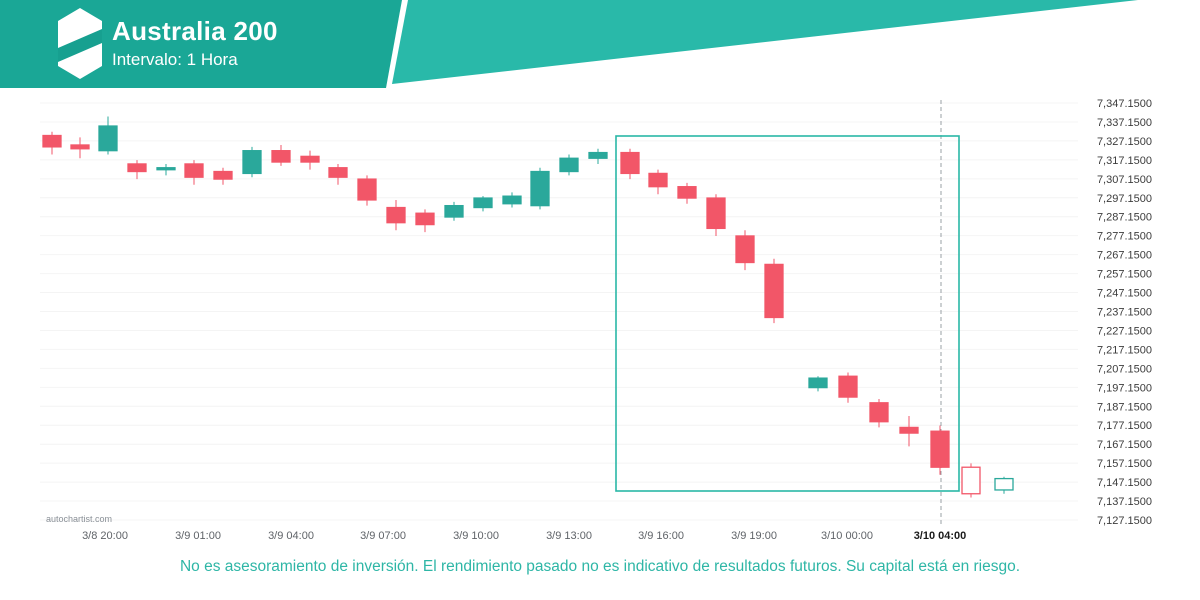 The height and width of the screenshot is (600, 1200). What do you see at coordinates (476, 536) in the screenshot?
I see `x-axis-label: 3/9 10:00` at bounding box center [476, 536].